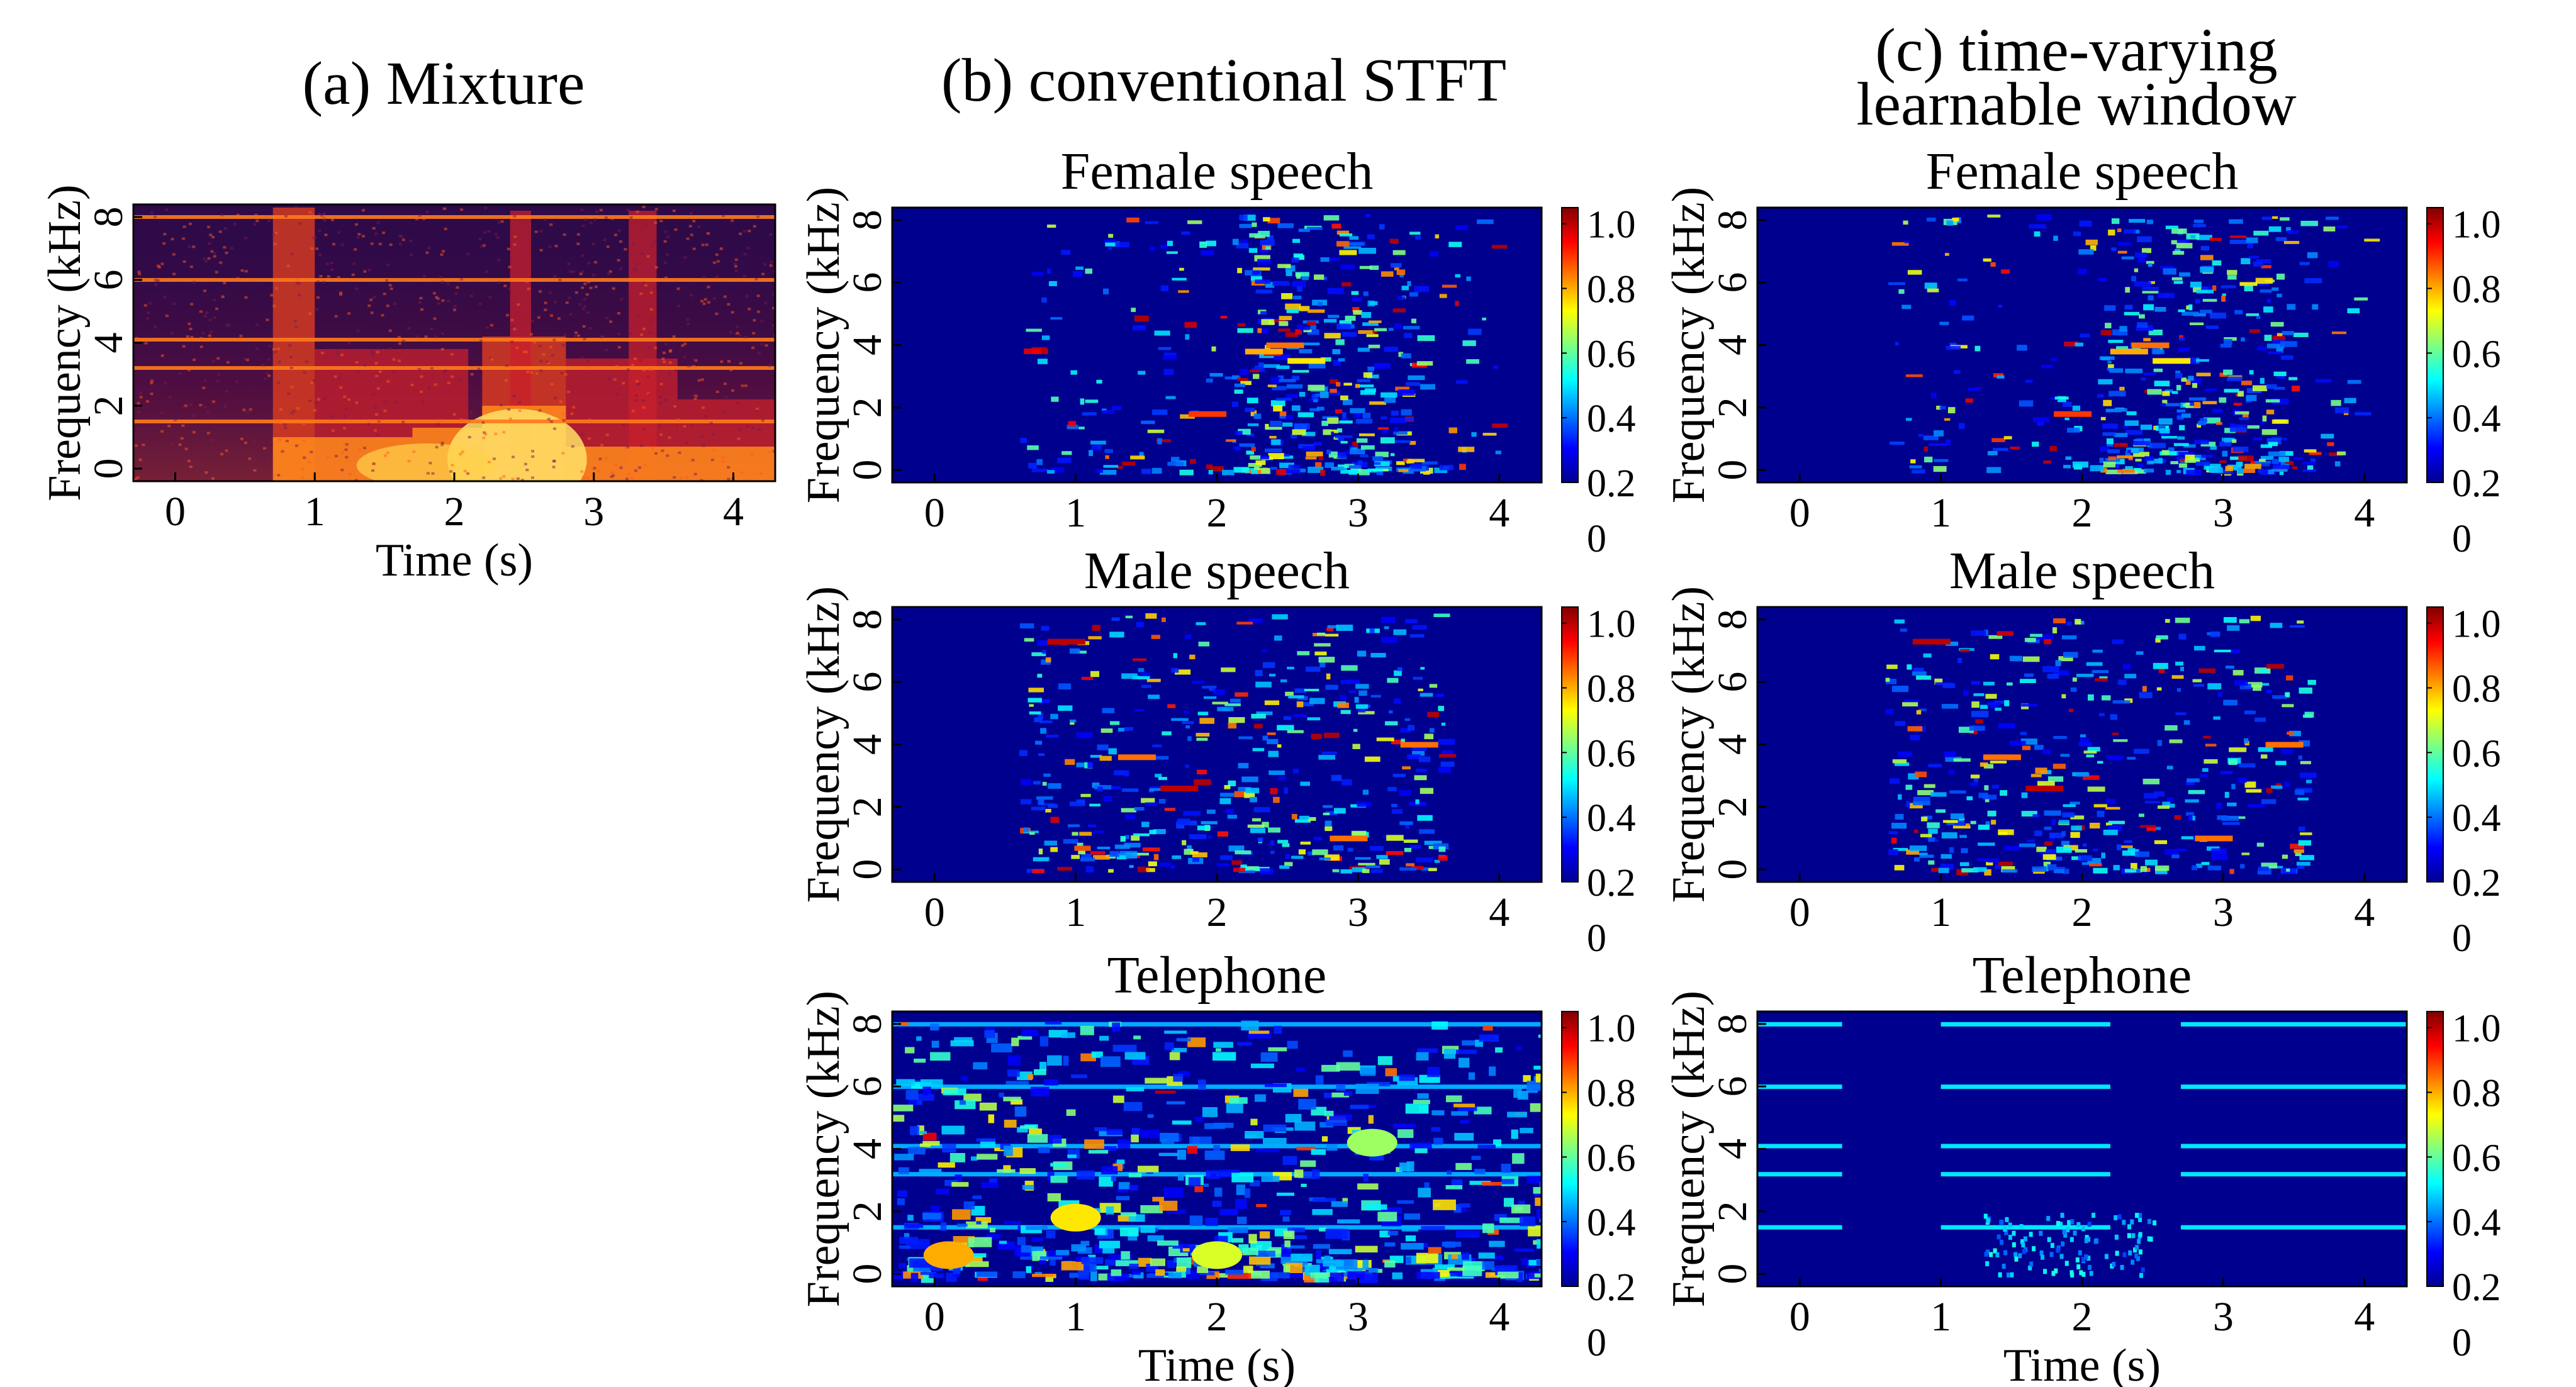  Describe the element at coordinates (2076, 104) in the screenshot. I see `column-title-c-line2: learnable window` at that location.